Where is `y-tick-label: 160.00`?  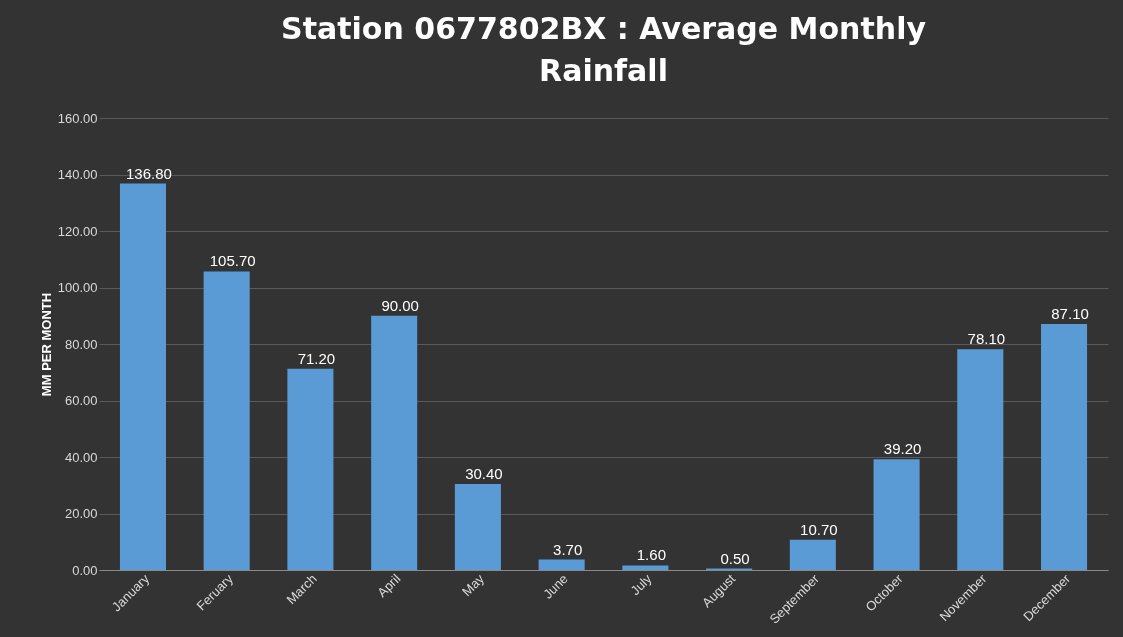 y-tick-label: 160.00 is located at coordinates (77, 118).